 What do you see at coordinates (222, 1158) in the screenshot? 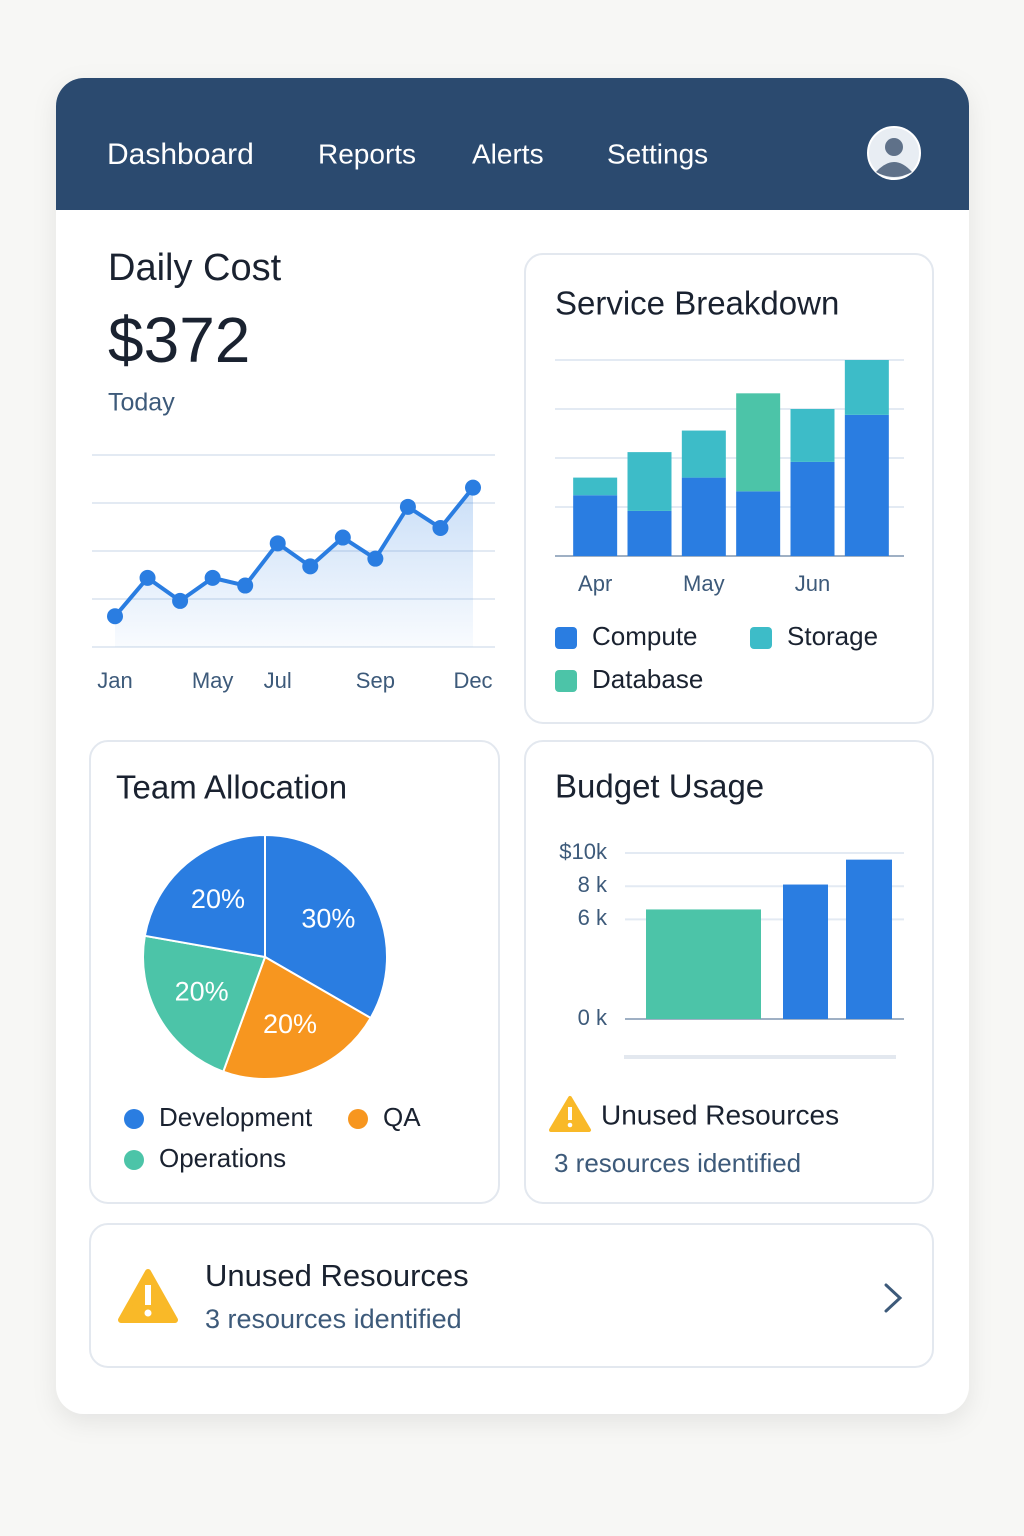
I see `legend-label: Operations` at bounding box center [222, 1158].